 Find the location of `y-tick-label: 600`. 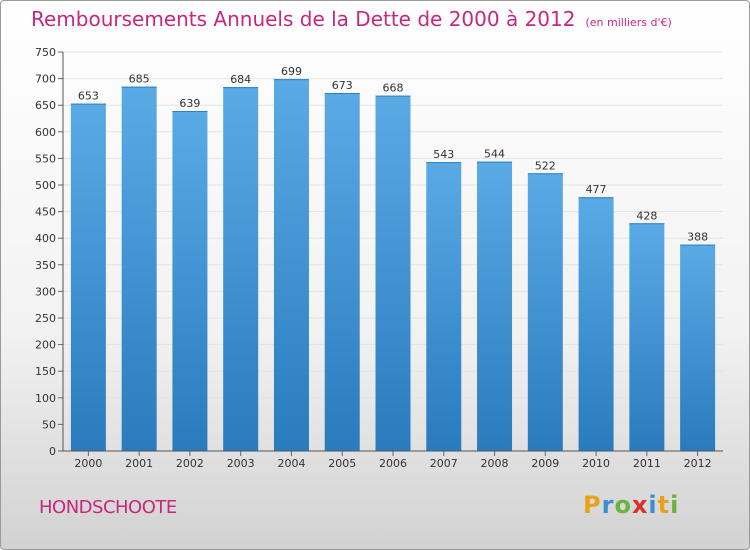

y-tick-label: 600 is located at coordinates (45, 132).